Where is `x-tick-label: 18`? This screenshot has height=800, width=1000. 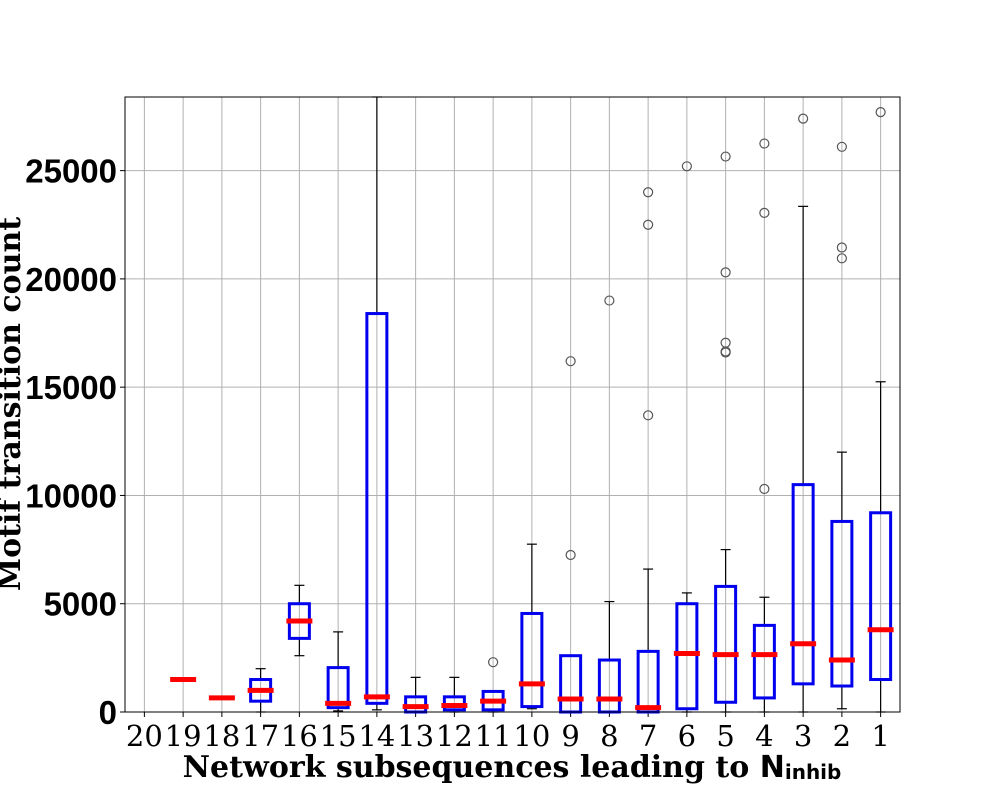 x-tick-label: 18 is located at coordinates (221, 736).